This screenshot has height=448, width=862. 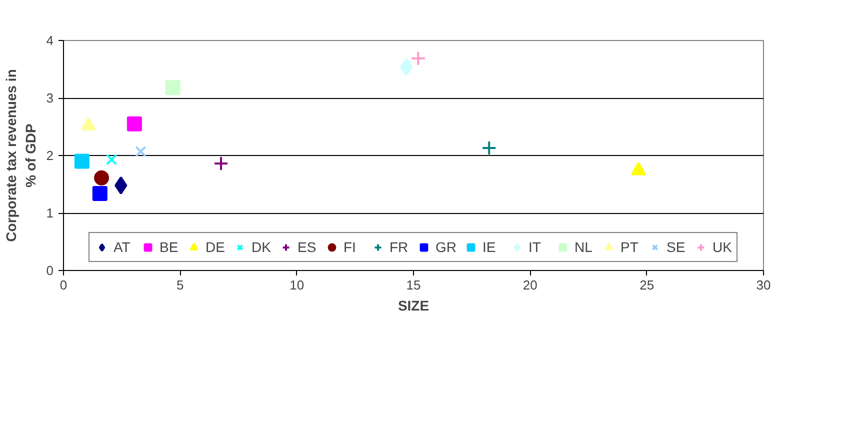 I want to click on legend-label: DE, so click(x=216, y=247).